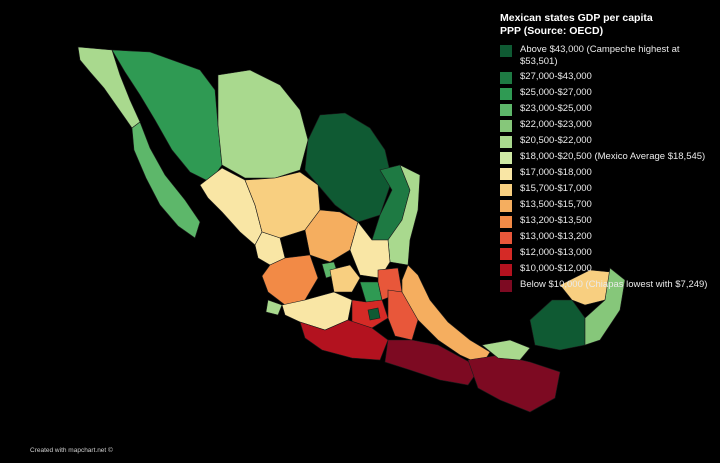 Image resolution: width=720 pixels, height=463 pixels. I want to click on legend-label: $20,500-$22,000, so click(556, 140).